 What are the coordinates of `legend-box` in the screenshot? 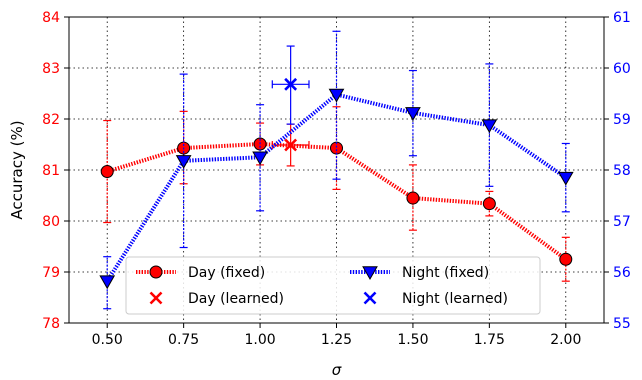 It's located at (333, 285).